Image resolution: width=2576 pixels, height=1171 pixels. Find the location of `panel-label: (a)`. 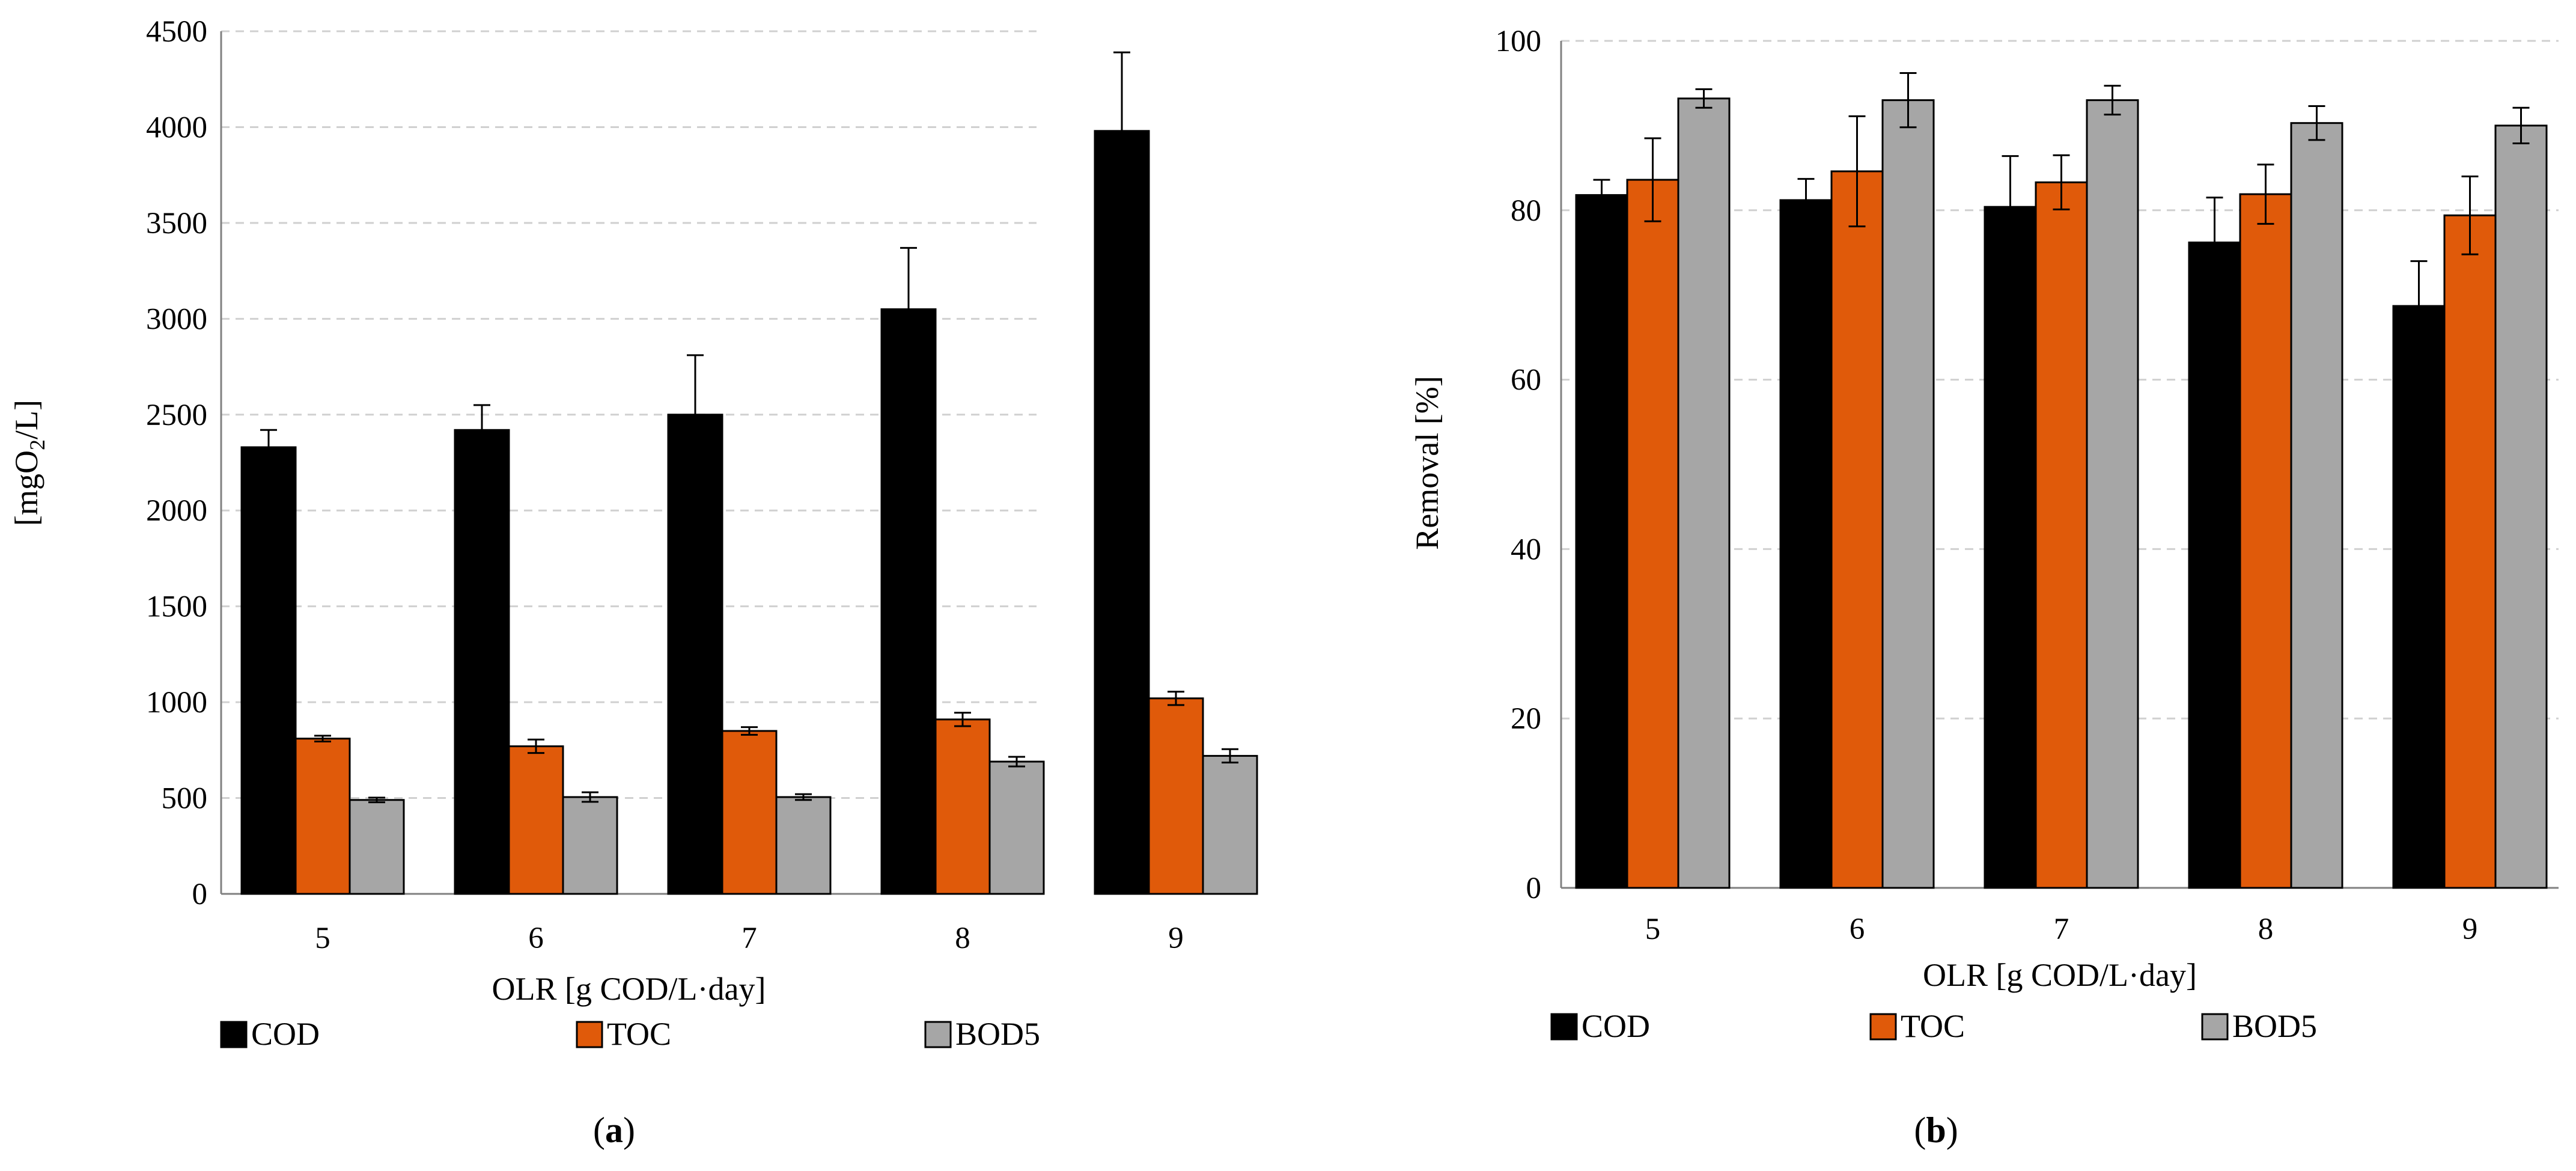

panel-label: (a) is located at coordinates (614, 1130).